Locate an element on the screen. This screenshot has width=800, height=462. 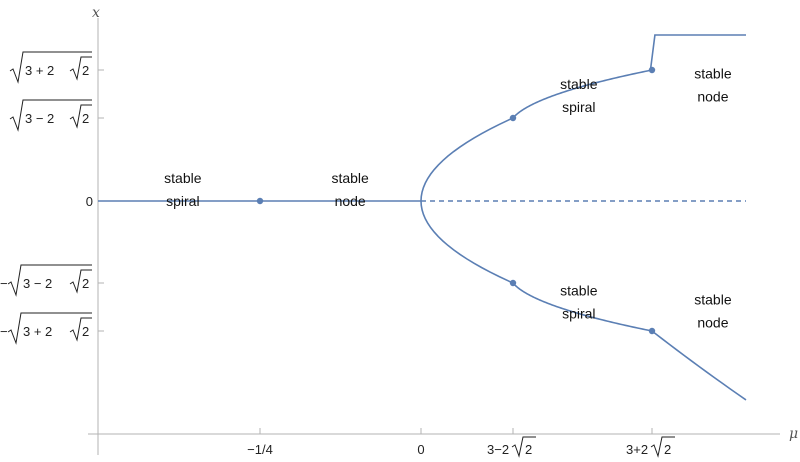
x-tick-label: 0 is located at coordinates (420, 449).